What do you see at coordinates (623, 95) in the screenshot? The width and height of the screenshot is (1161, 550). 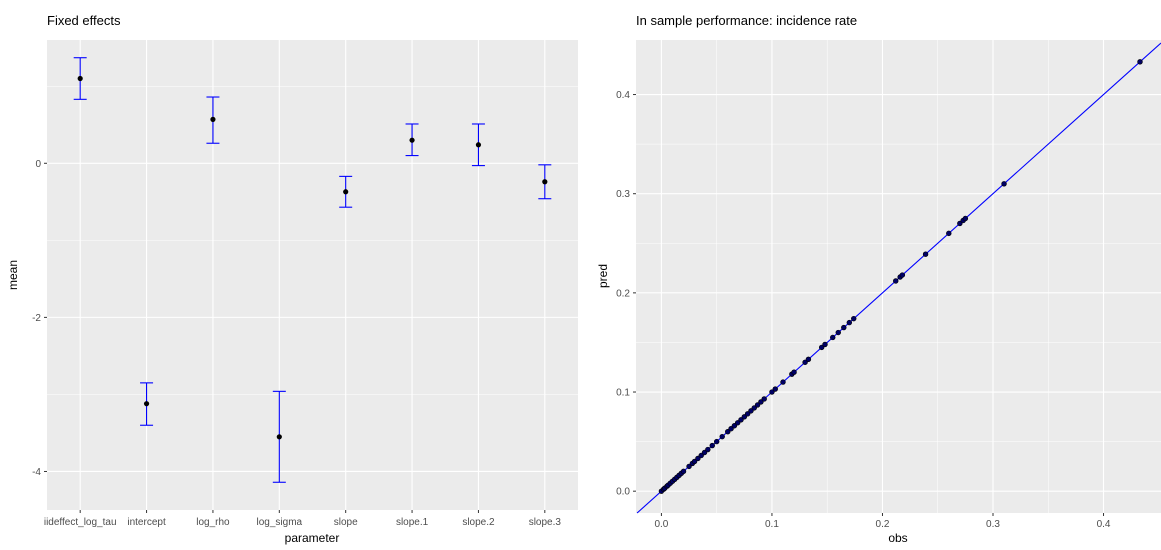 I see `y-tick-label: 0.4` at bounding box center [623, 95].